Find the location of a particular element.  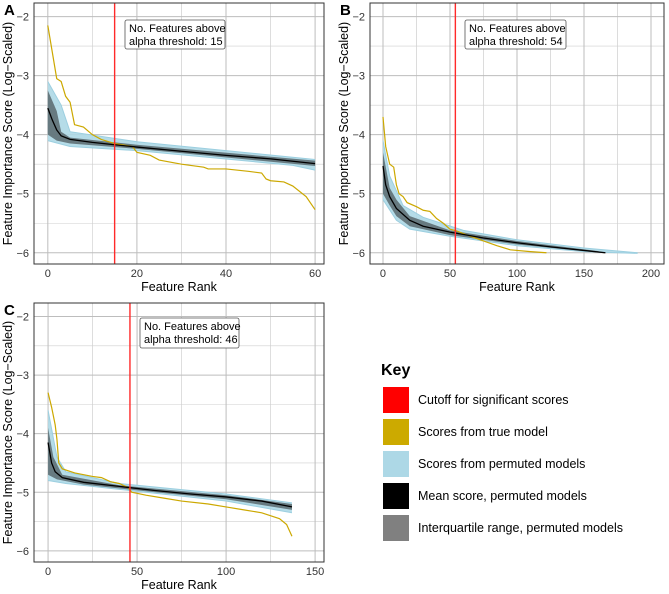

annotation-line-2: alpha threshold: 15 is located at coordinates (176, 42).